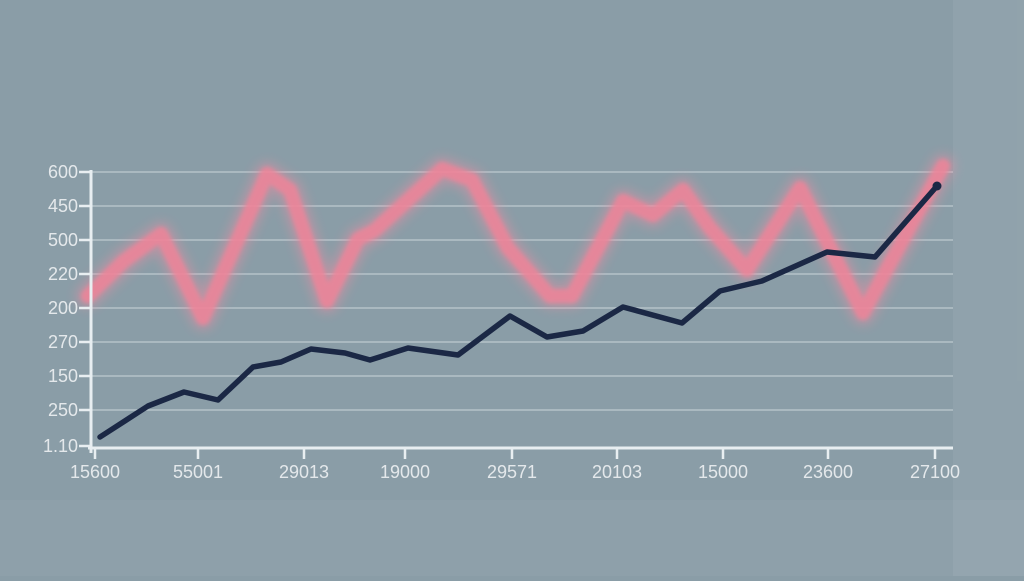 This screenshot has height=581, width=1024. I want to click on y-tick-label: 150, so click(63, 376).